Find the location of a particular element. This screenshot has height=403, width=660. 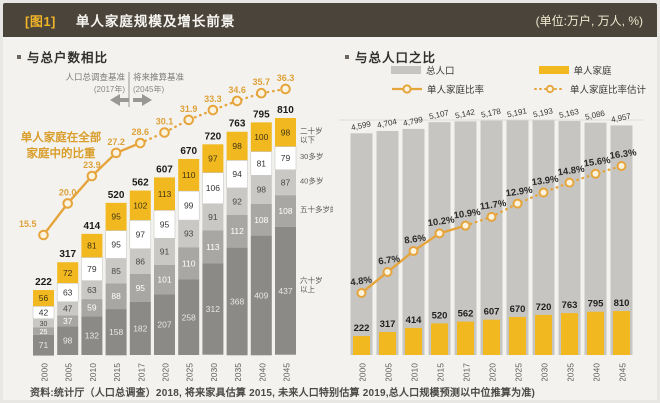

bar-segment-value: 92 is located at coordinates (237, 201).